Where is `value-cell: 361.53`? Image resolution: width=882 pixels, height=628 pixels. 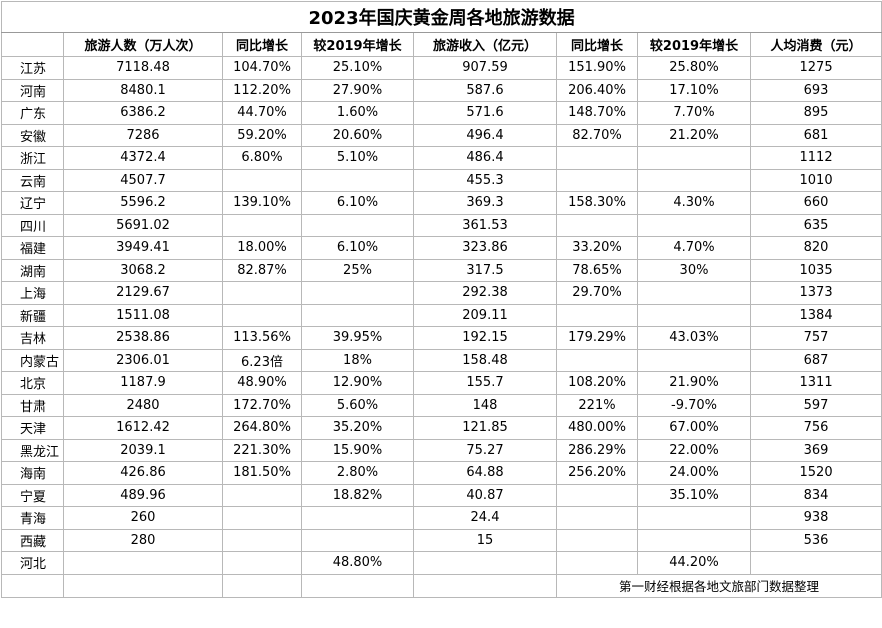
value-cell: 361.53 is located at coordinates (485, 225).